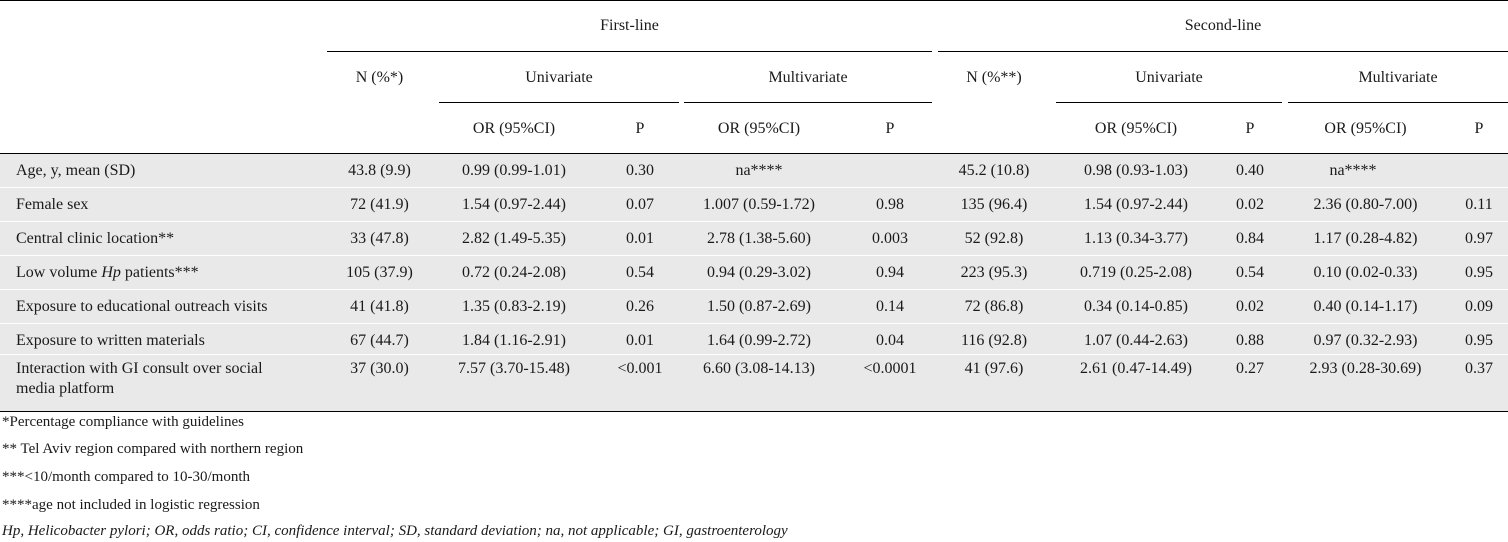 This screenshot has width=1508, height=542. Describe the element at coordinates (110, 340) in the screenshot. I see `row-label: Exposure to written materials` at that location.